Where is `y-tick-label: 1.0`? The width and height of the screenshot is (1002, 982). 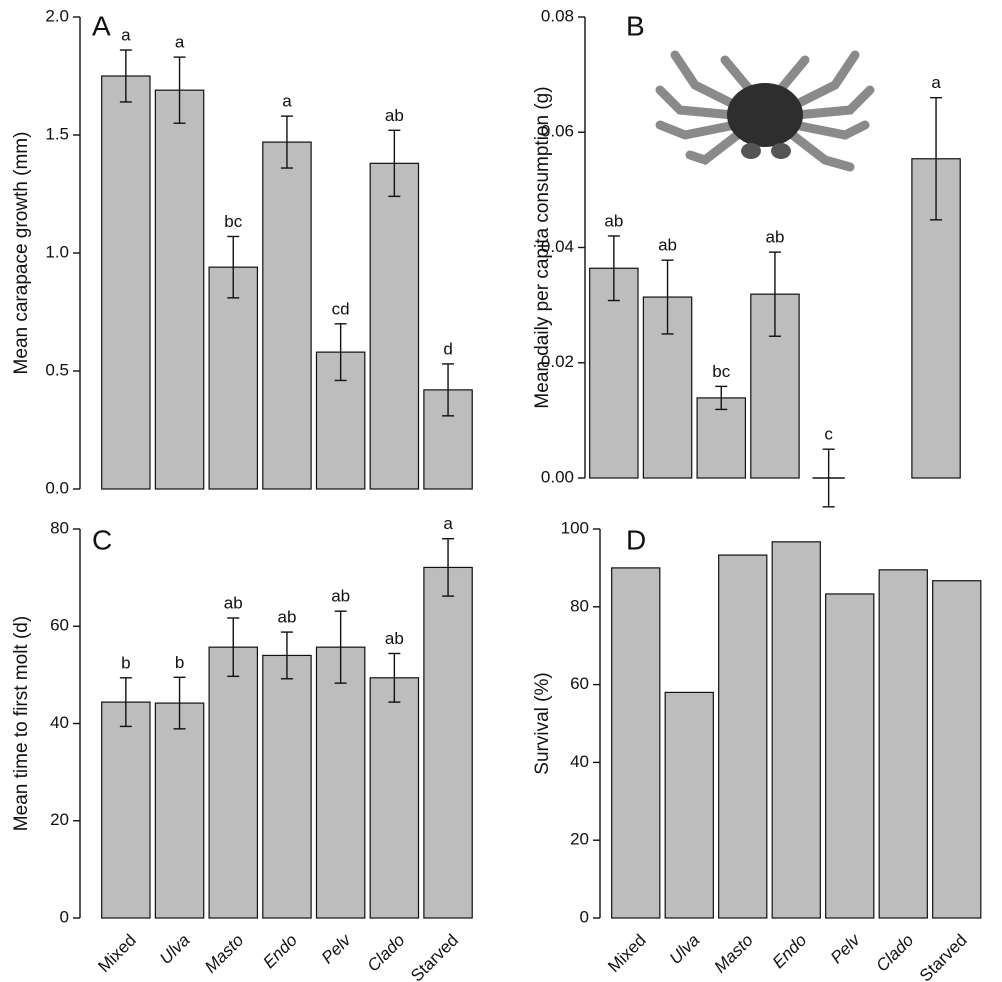 y-tick-label: 1.0 is located at coordinates (57, 251).